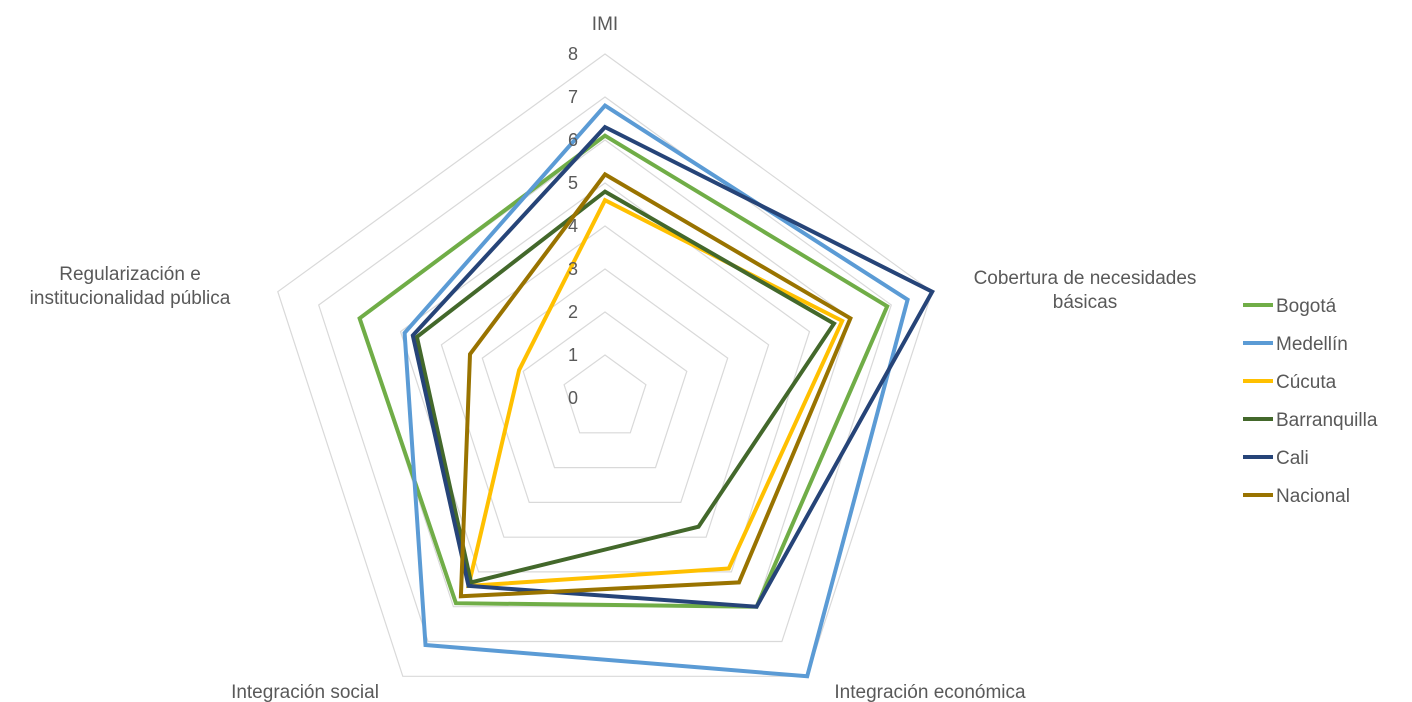  I want to click on tick-label-4: 4, so click(573, 226).